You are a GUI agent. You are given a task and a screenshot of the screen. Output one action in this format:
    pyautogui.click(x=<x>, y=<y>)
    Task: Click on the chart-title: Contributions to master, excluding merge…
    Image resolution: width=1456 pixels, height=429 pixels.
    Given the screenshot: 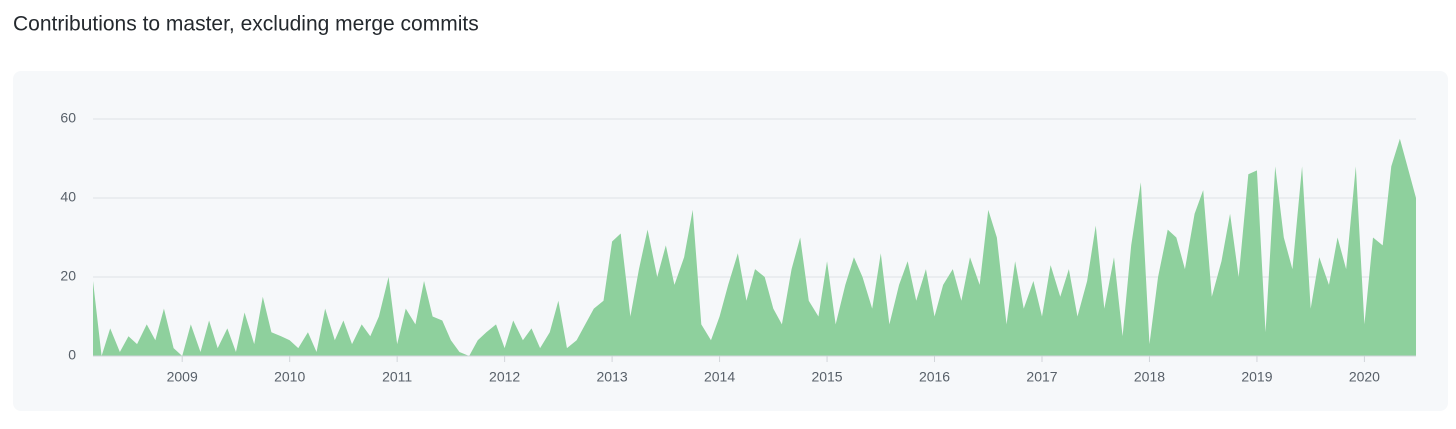 What is the action you would take?
    pyautogui.click(x=246, y=24)
    